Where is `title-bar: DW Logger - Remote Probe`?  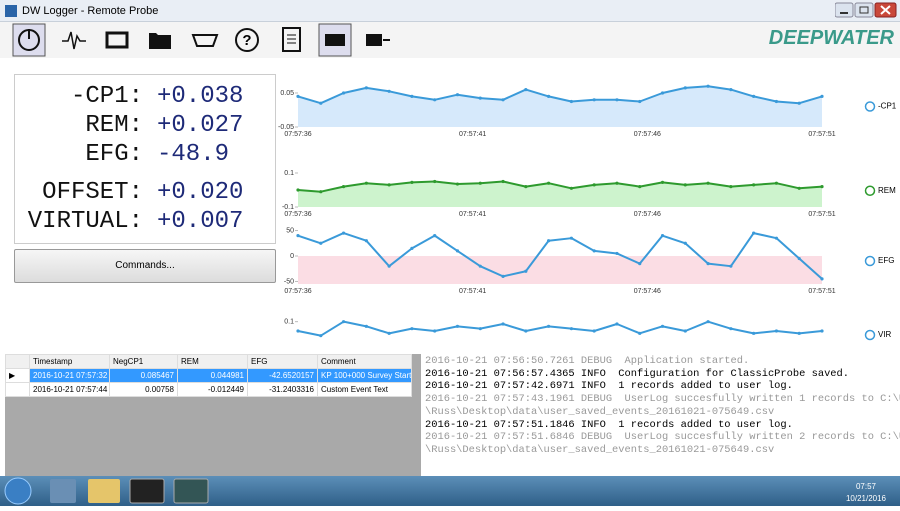
title-bar: DW Logger - Remote Probe is located at coordinates (450, 11).